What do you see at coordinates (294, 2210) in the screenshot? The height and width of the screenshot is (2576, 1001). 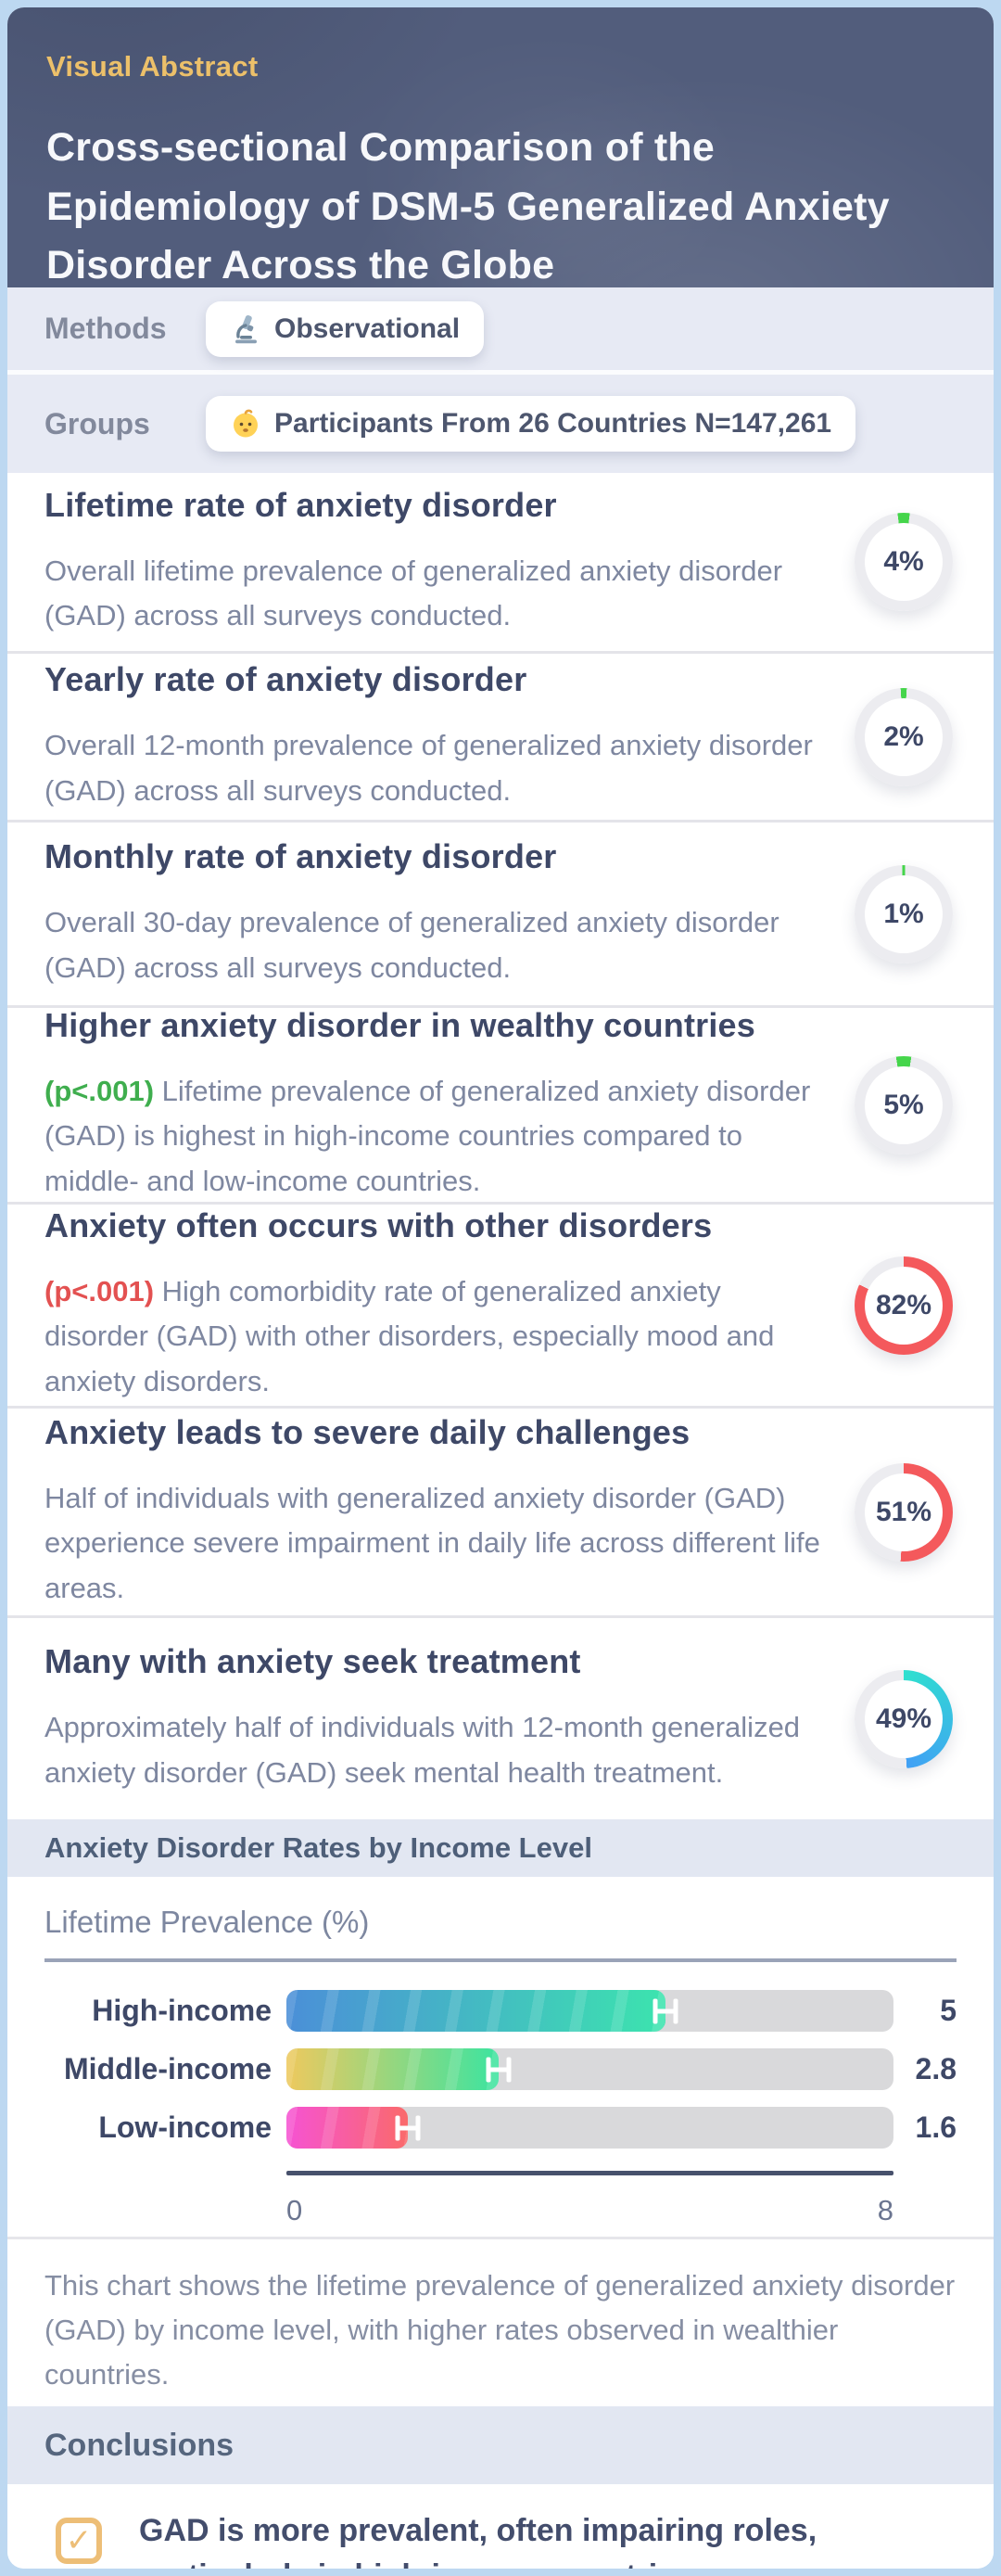 I see `x-tick-label: 0` at bounding box center [294, 2210].